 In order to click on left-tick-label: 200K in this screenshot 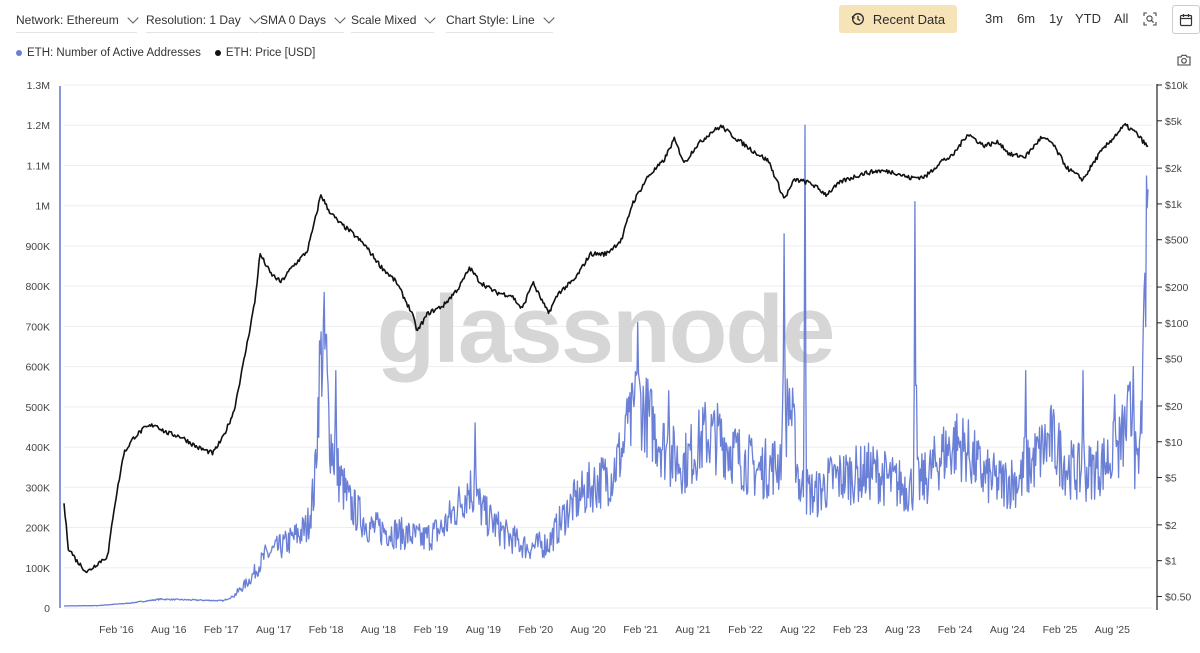, I will do `click(37, 529)`.